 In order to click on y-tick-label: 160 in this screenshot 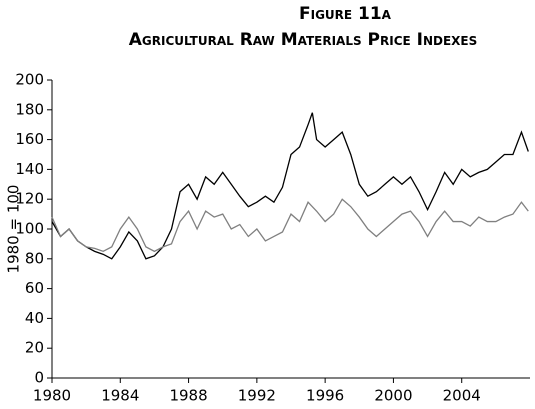, I will do `click(29, 139)`.